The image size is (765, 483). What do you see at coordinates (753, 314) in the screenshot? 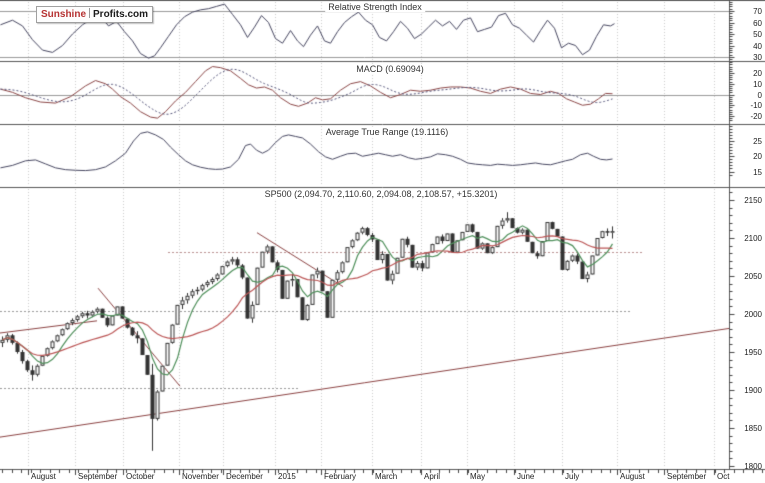
I see `y-tick-label: 2000` at bounding box center [753, 314].